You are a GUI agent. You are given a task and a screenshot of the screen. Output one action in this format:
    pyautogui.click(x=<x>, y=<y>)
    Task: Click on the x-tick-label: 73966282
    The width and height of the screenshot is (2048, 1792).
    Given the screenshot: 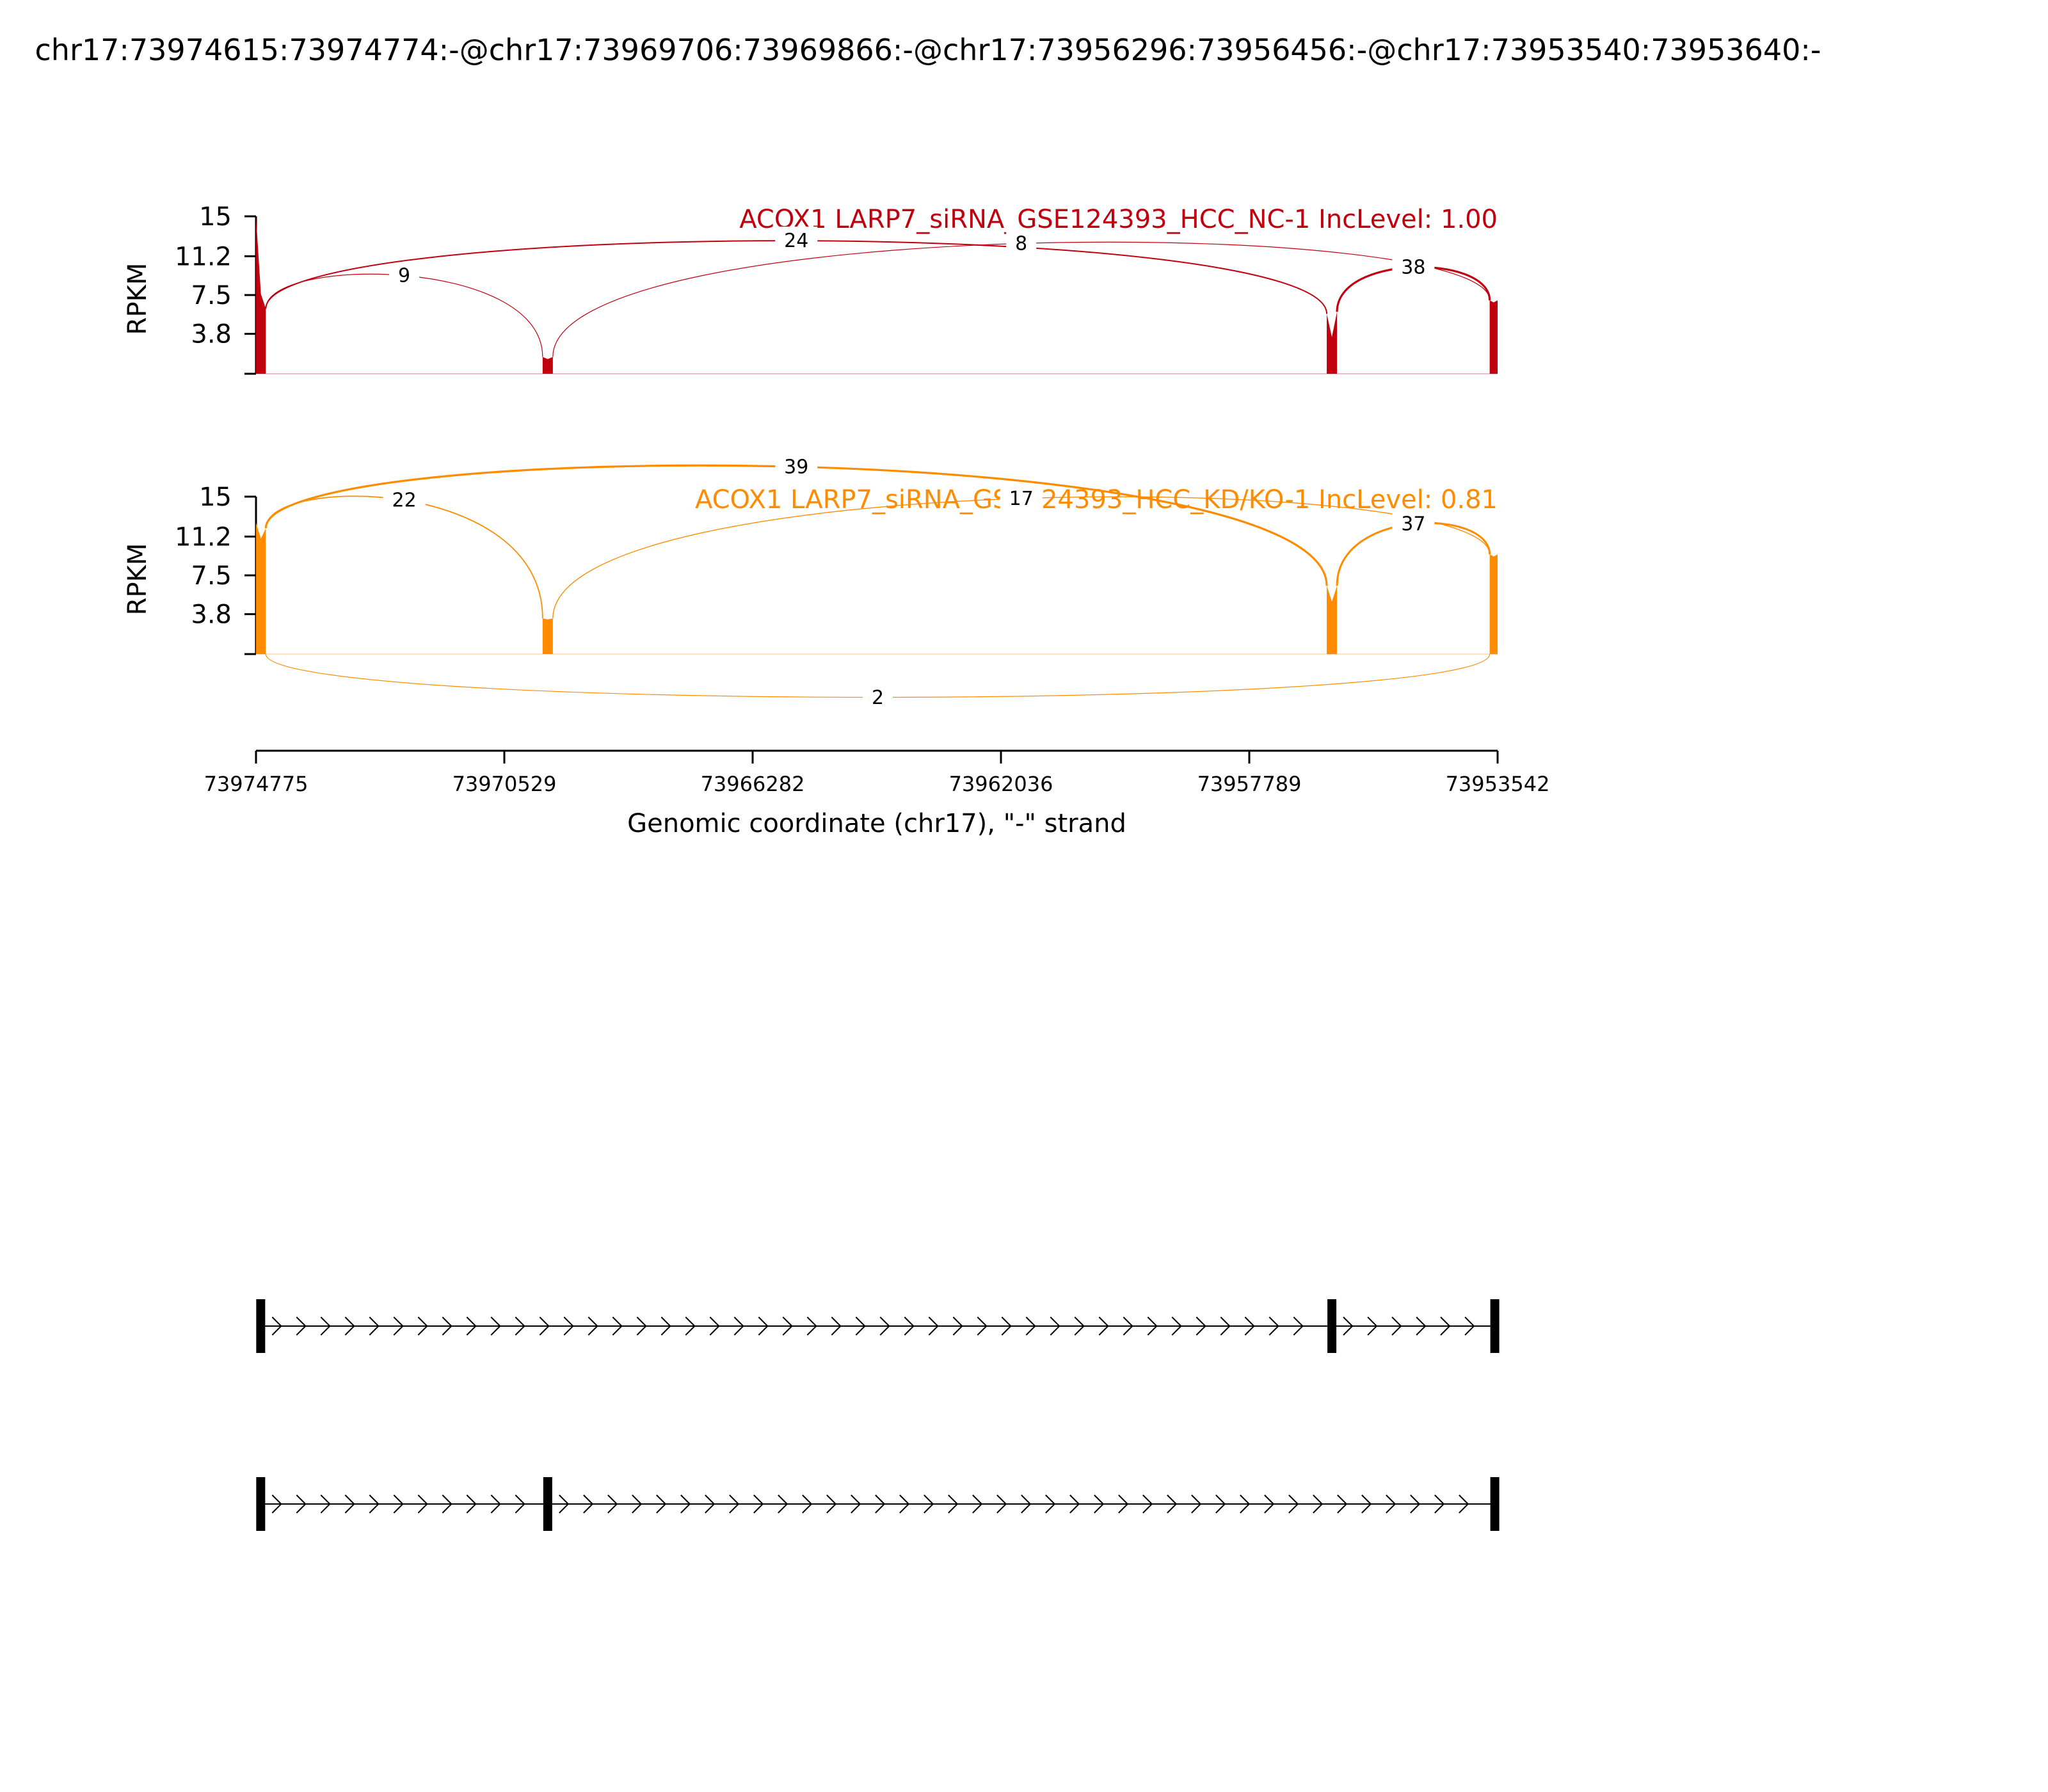 What is the action you would take?
    pyautogui.click(x=753, y=784)
    